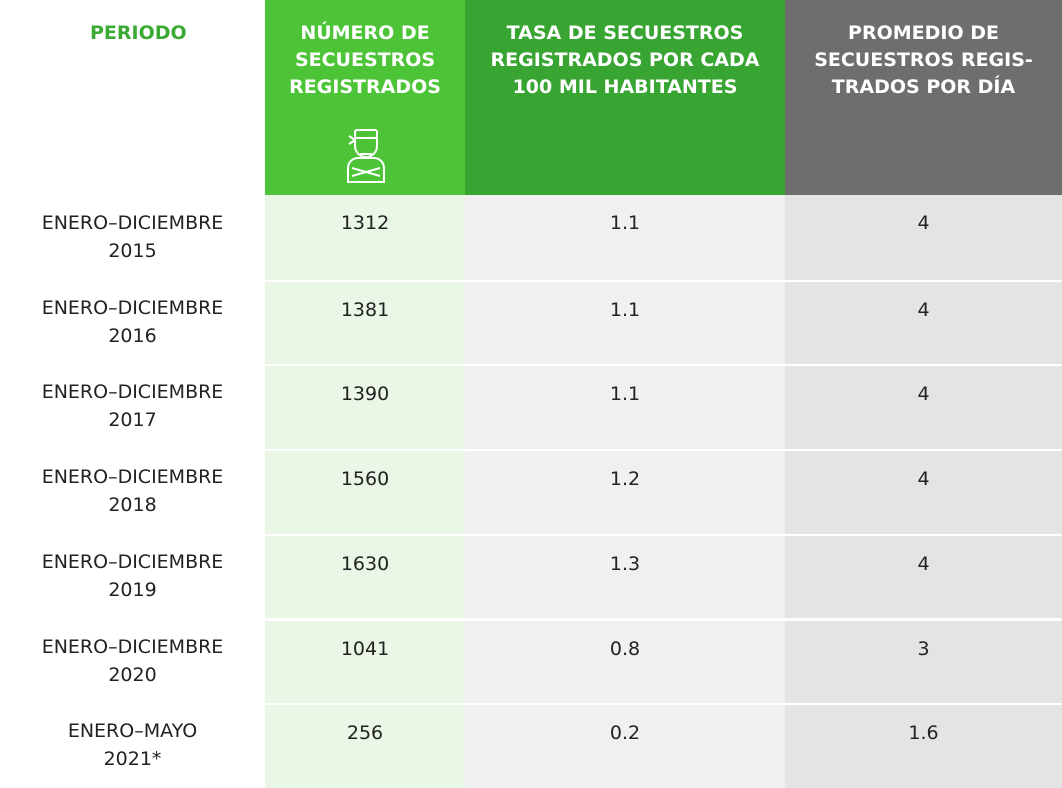  What do you see at coordinates (132, 251) in the screenshot?
I see `period-text: 2015` at bounding box center [132, 251].